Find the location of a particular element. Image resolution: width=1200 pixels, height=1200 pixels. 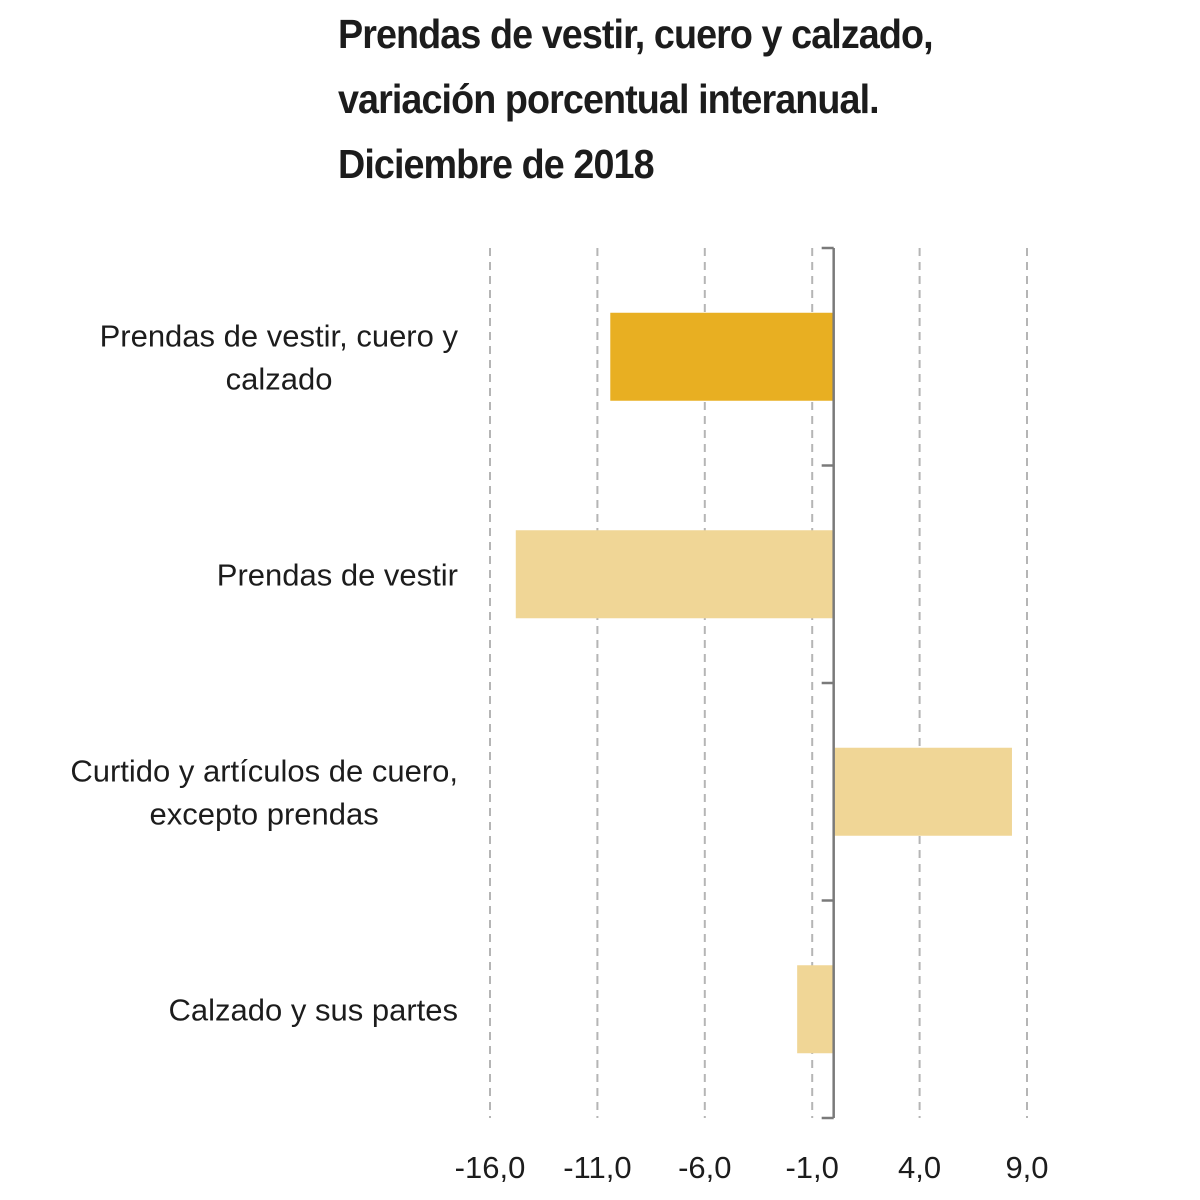

category-label-1: Prendas de vestir is located at coordinates (337, 574).